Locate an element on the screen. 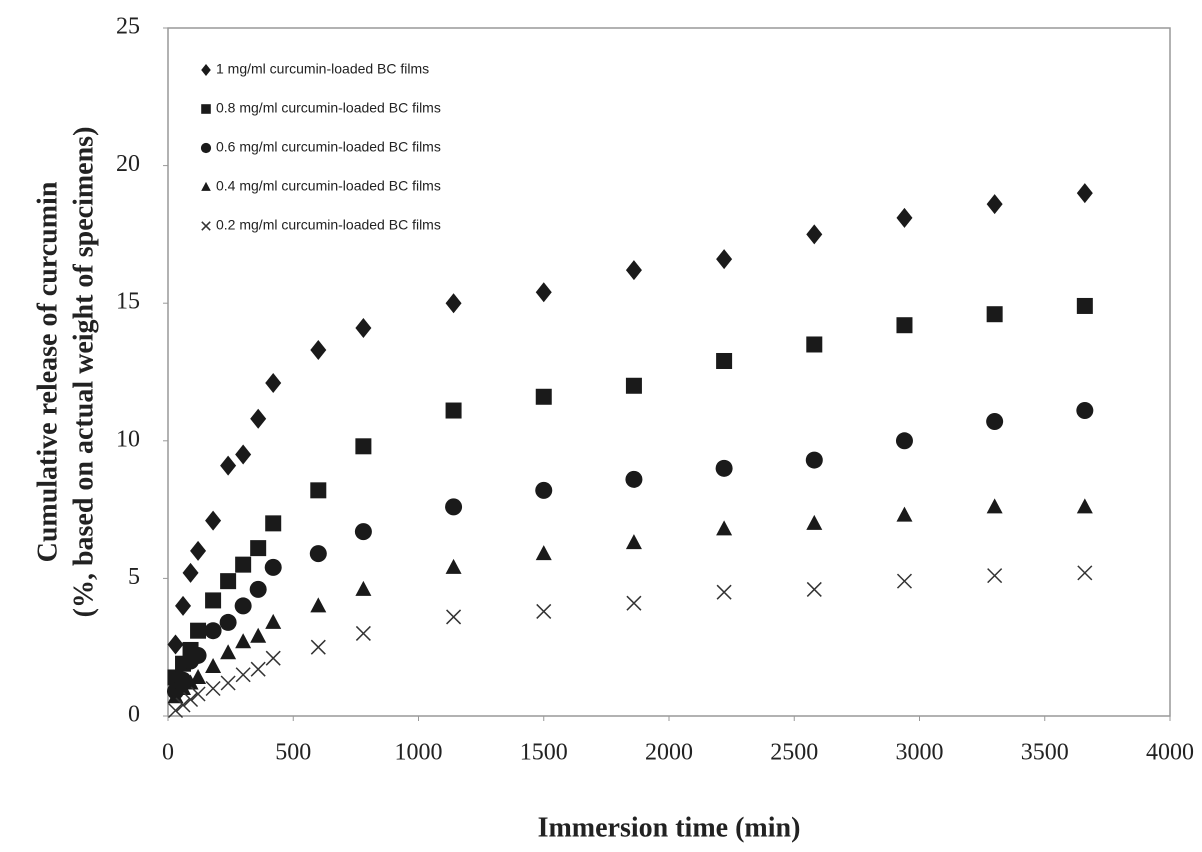 This screenshot has height=852, width=1202. x-tick-label: 4000 is located at coordinates (1170, 753).